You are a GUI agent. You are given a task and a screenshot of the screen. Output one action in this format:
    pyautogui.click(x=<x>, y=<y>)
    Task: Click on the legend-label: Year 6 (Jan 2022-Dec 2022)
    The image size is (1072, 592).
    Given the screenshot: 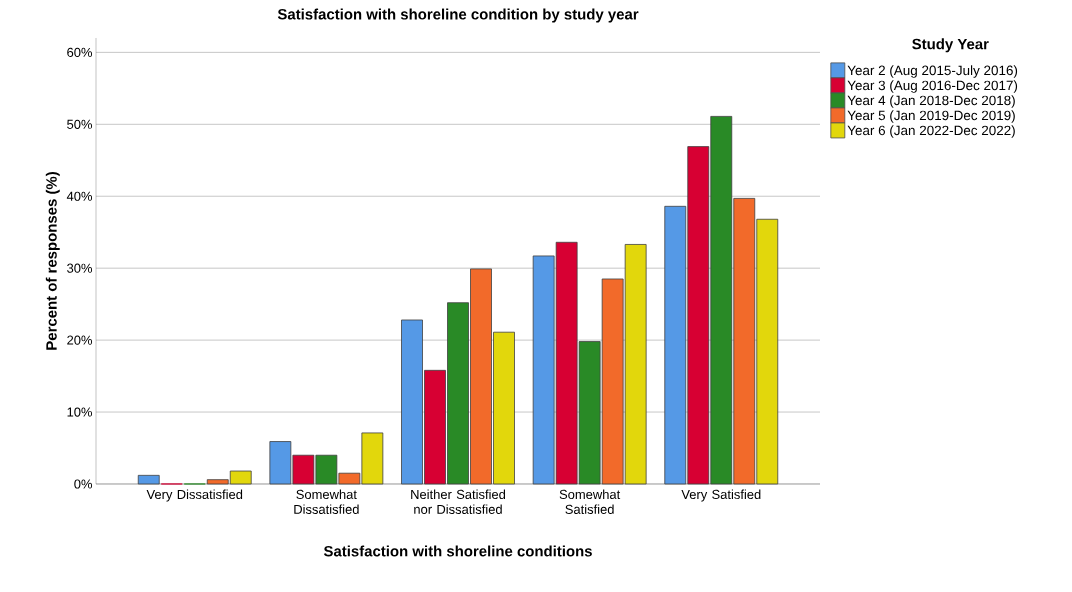 What is the action you would take?
    pyautogui.click(x=931, y=131)
    